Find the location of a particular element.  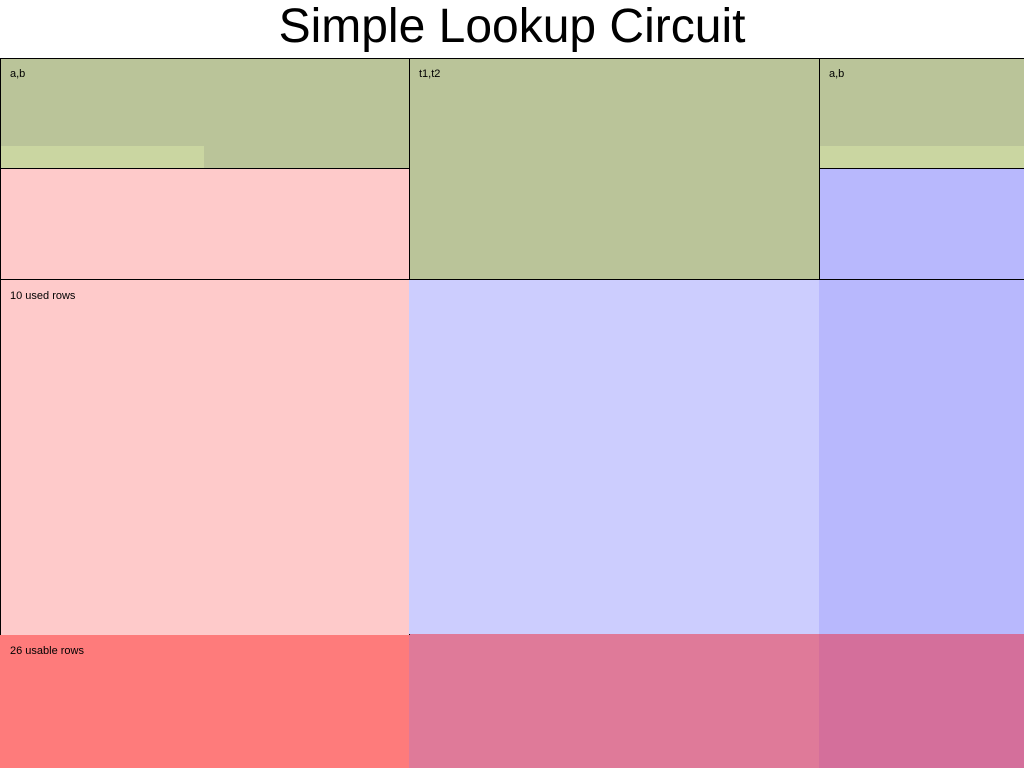

usable-rows-label: 26 usable rows is located at coordinates (47, 651).